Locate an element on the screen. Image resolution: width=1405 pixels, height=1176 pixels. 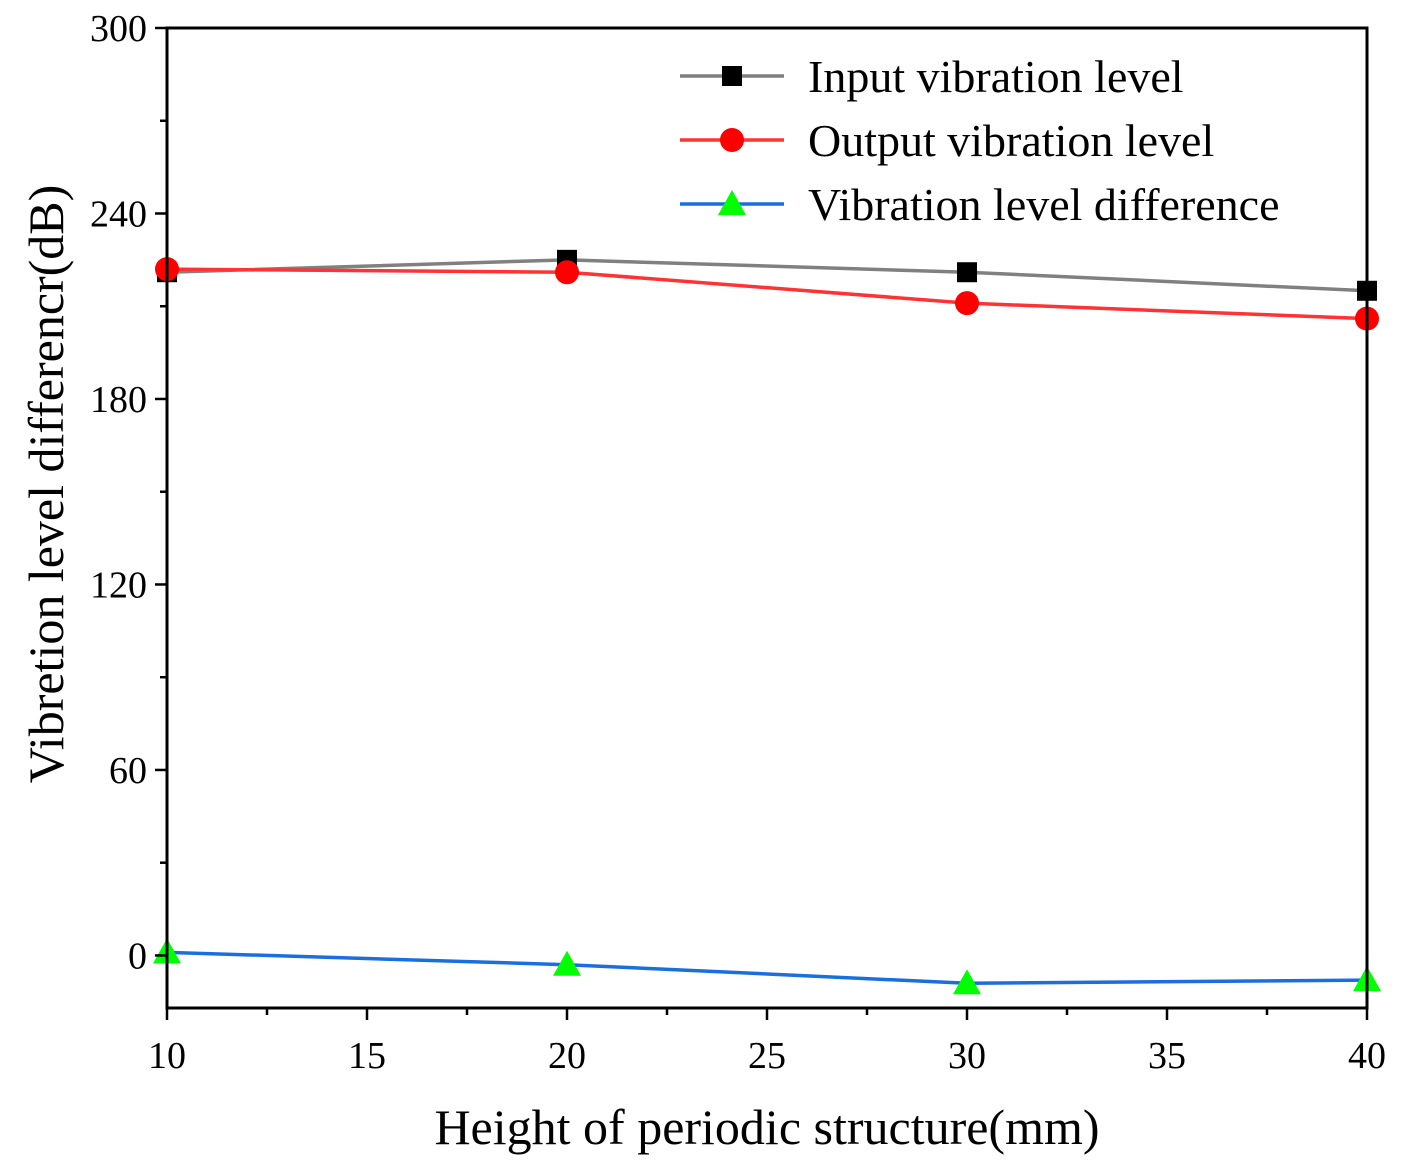
x-tick-label: 40 is located at coordinates (1367, 1056).